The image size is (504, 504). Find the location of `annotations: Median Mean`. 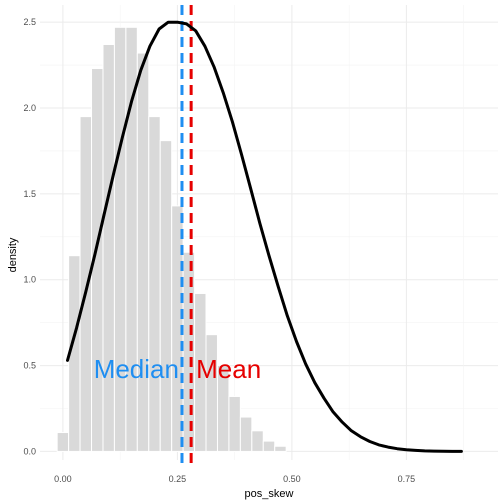

annotations: Median Mean is located at coordinates (177, 369).